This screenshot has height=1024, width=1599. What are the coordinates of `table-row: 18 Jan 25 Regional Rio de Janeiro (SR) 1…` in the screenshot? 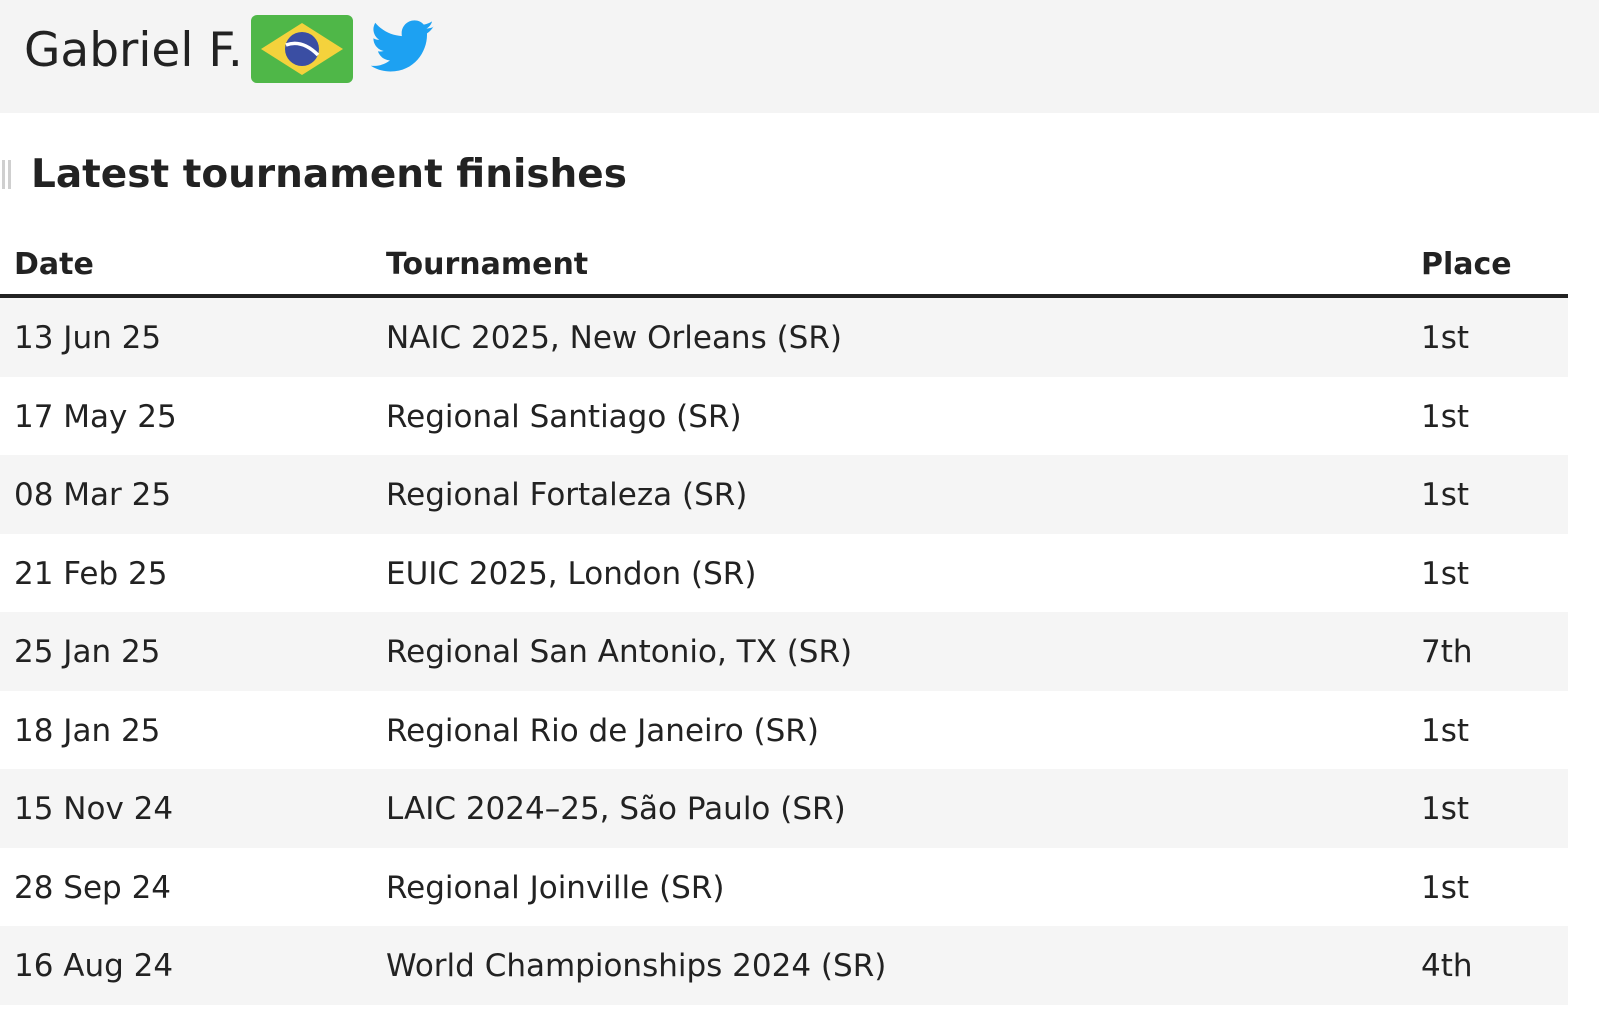 It's located at (784, 729).